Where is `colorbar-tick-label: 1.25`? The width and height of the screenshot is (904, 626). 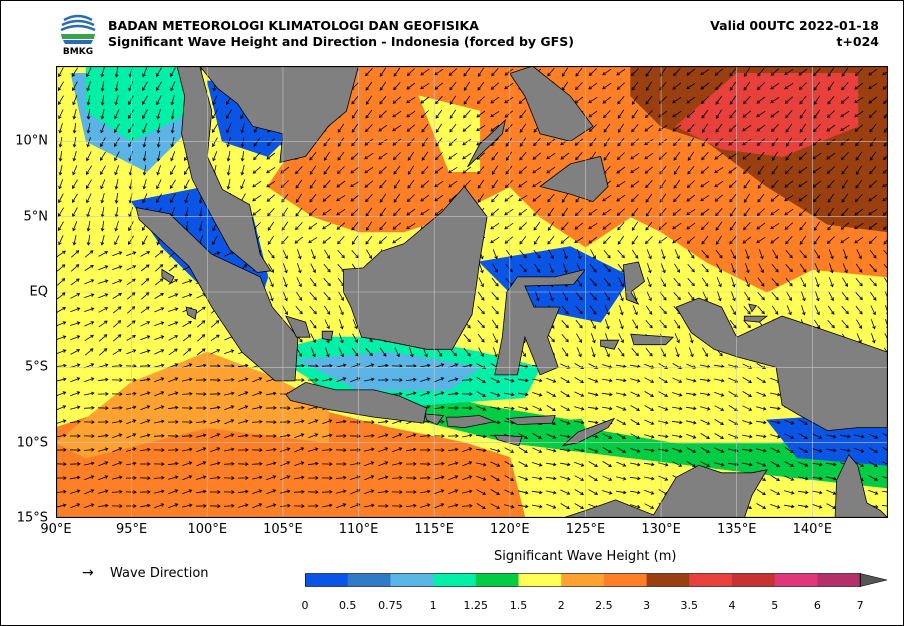 colorbar-tick-label: 1.25 is located at coordinates (476, 605).